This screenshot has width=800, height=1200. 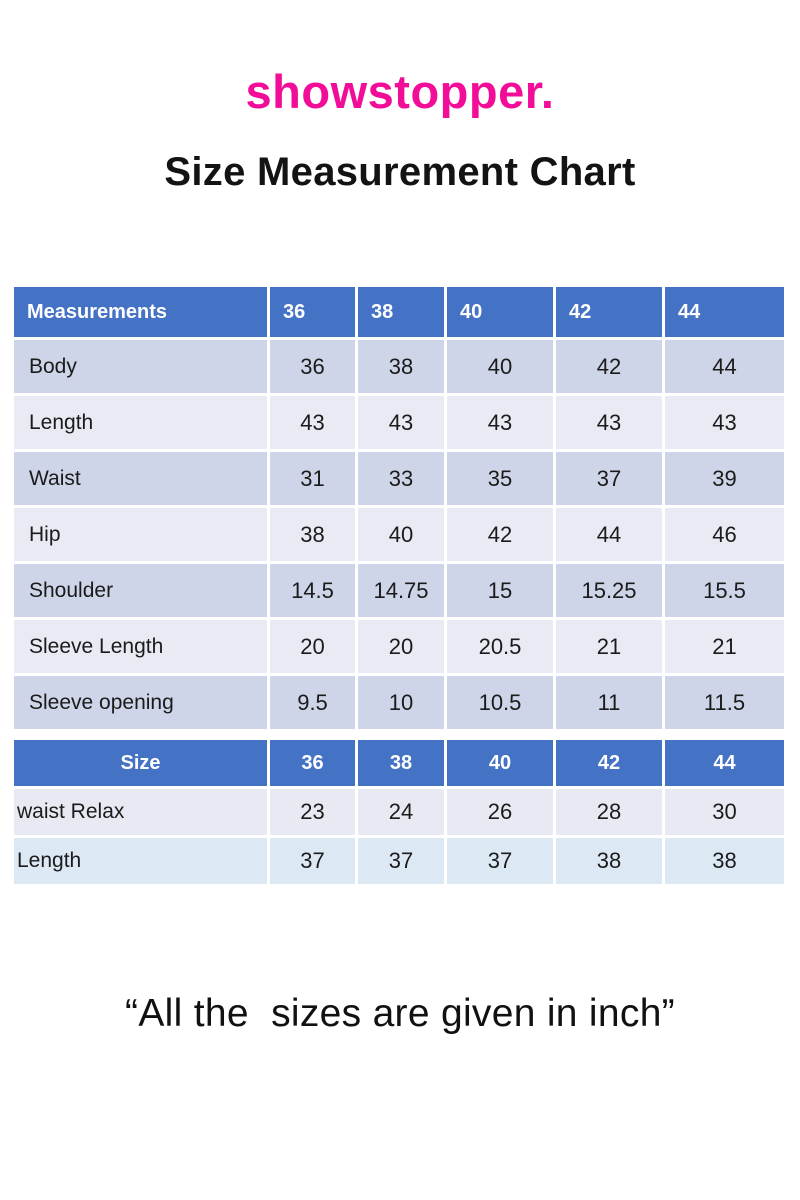 What do you see at coordinates (401, 702) in the screenshot?
I see `value-cell: 10` at bounding box center [401, 702].